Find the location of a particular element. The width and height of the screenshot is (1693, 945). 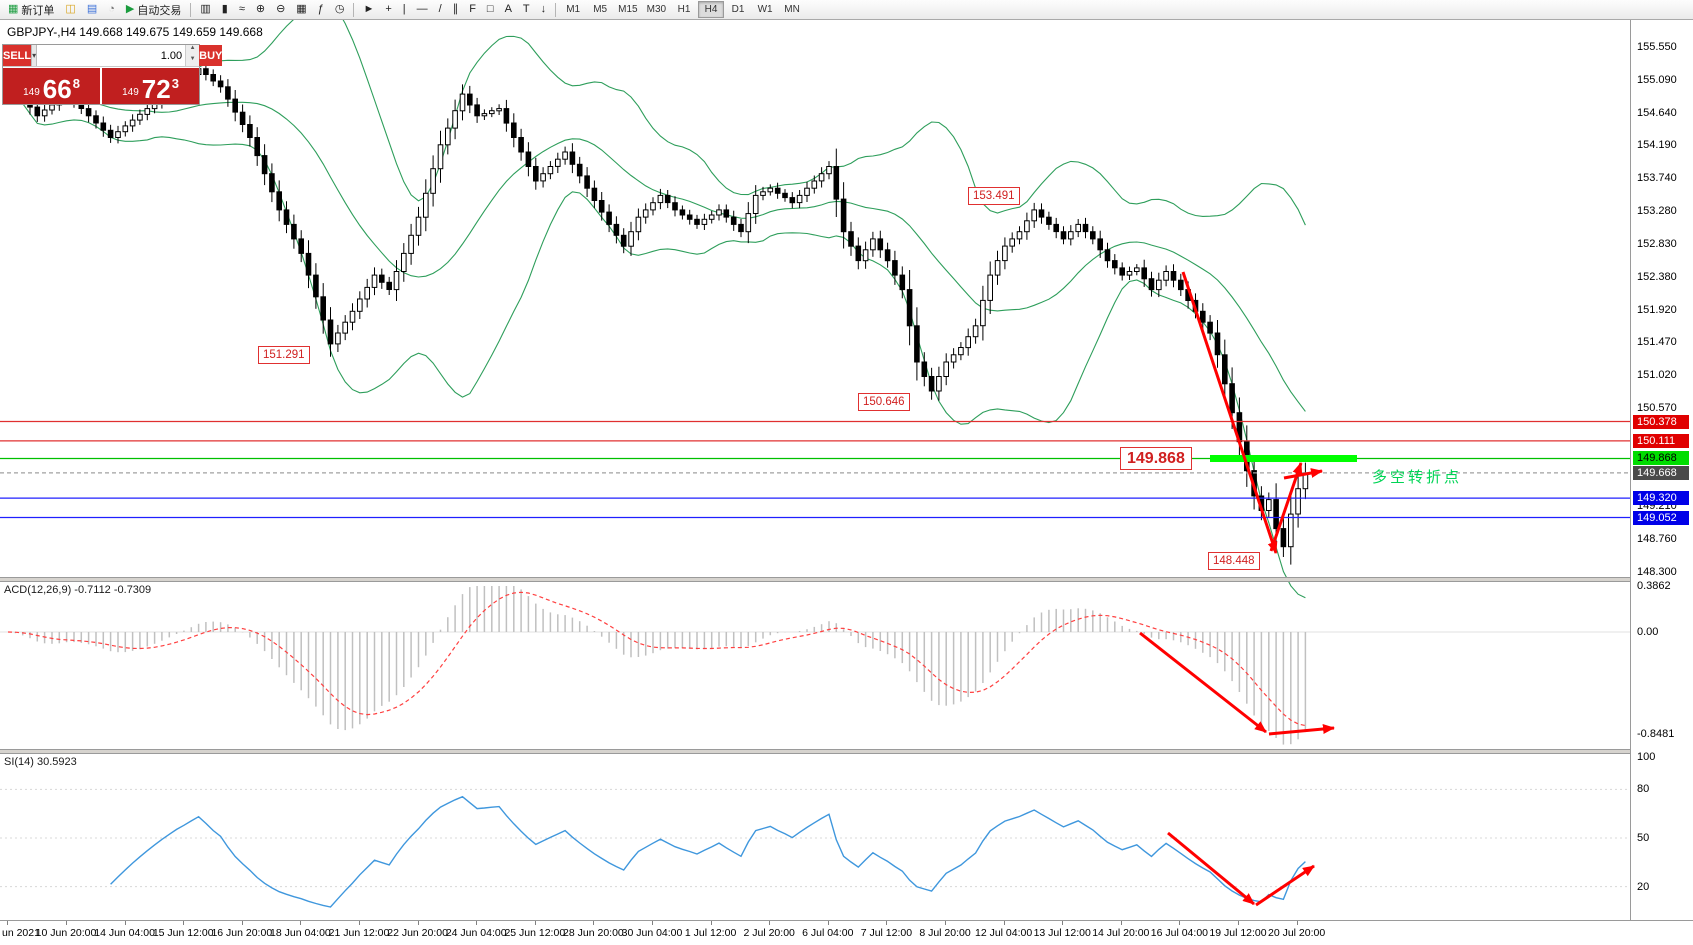

timeframe-button-m1: M1 is located at coordinates (573, 9).